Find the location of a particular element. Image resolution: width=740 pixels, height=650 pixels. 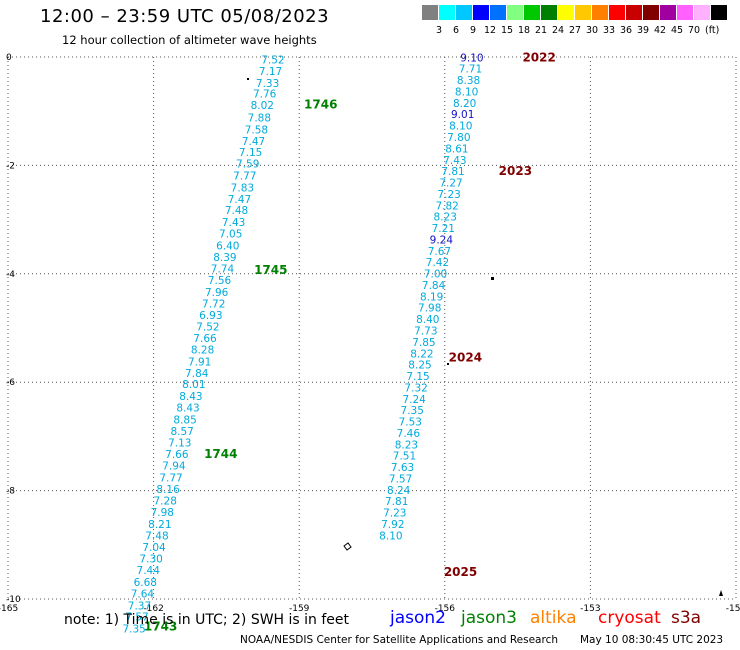

wave-height-value: 8.57 is located at coordinates (181, 432).